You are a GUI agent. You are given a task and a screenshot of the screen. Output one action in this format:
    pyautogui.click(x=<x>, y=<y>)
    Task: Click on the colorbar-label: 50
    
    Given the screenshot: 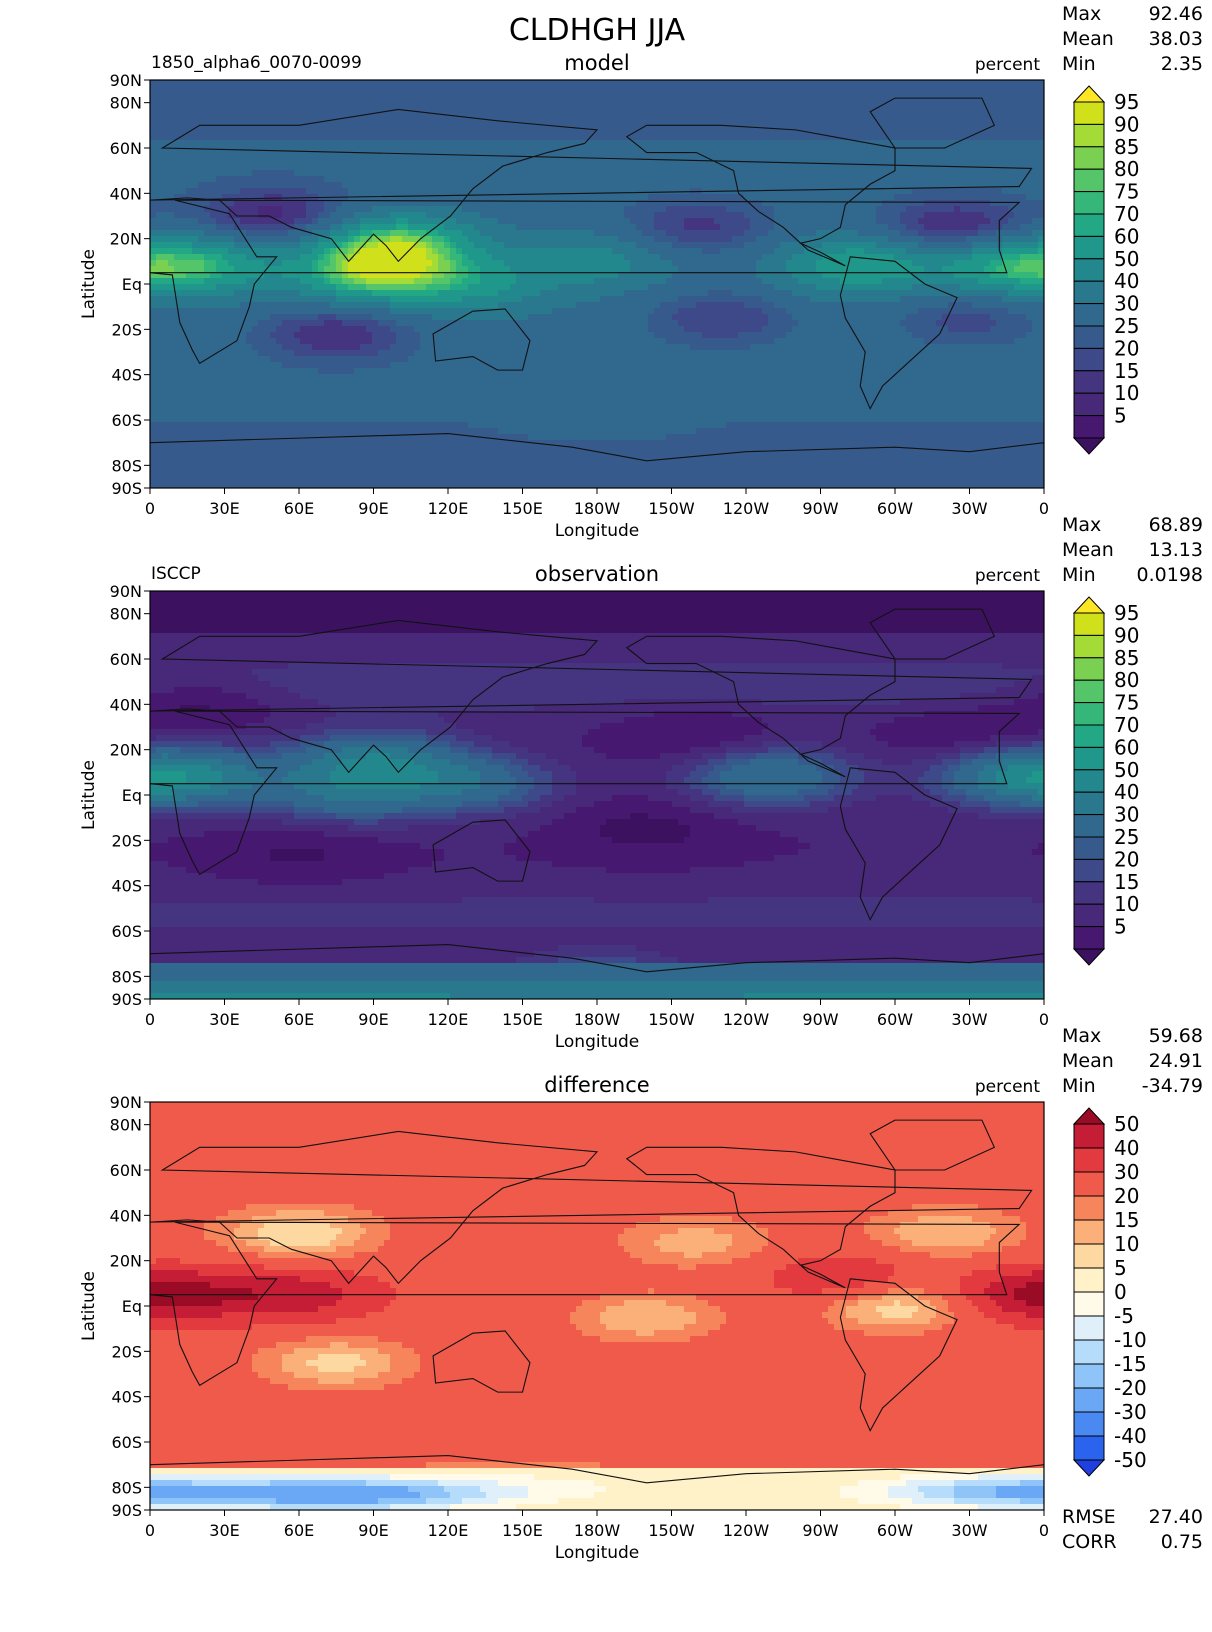 What is the action you would take?
    pyautogui.click(x=1126, y=259)
    